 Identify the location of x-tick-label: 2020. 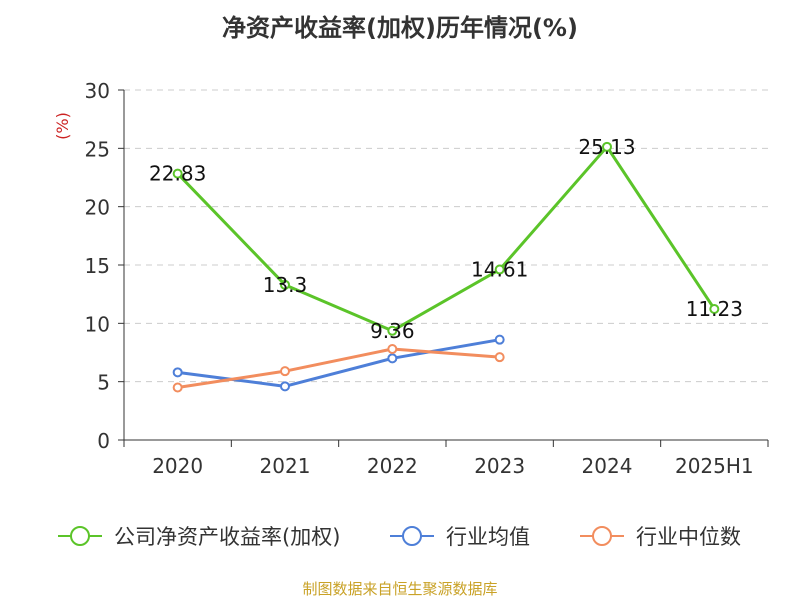
(177, 466).